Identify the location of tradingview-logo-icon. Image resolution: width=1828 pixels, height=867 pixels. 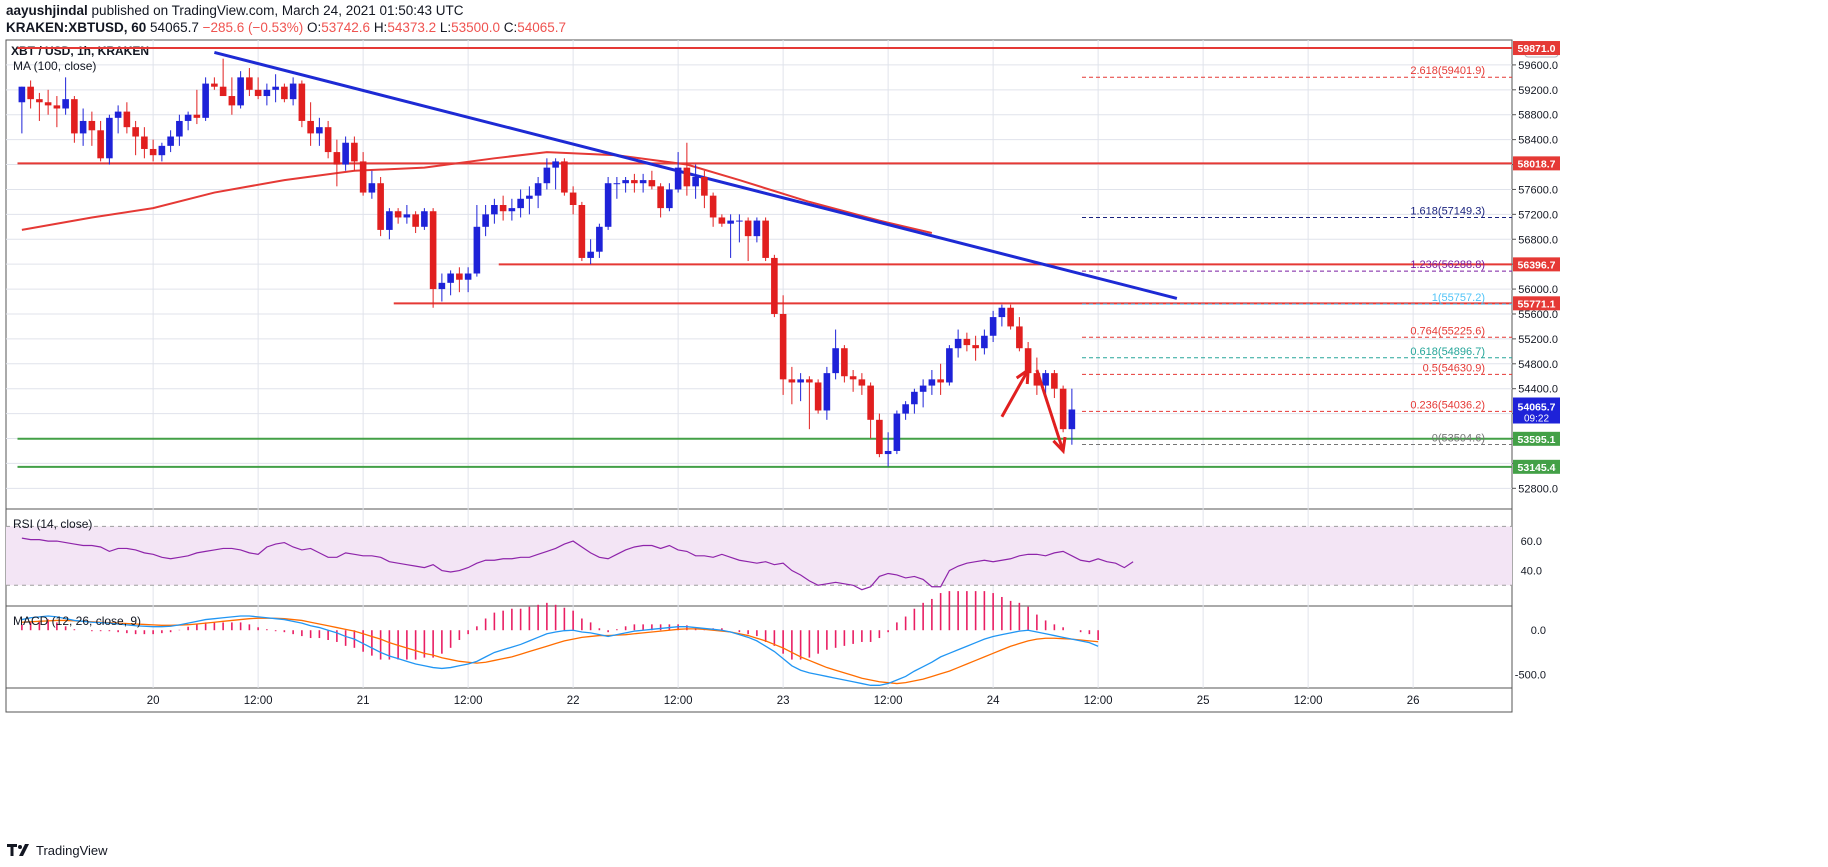
(18, 850).